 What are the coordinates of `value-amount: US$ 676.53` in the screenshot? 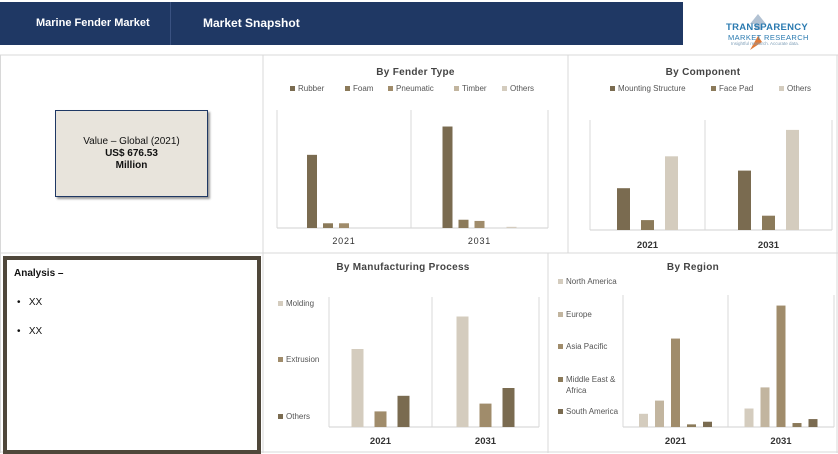 It's located at (131, 153).